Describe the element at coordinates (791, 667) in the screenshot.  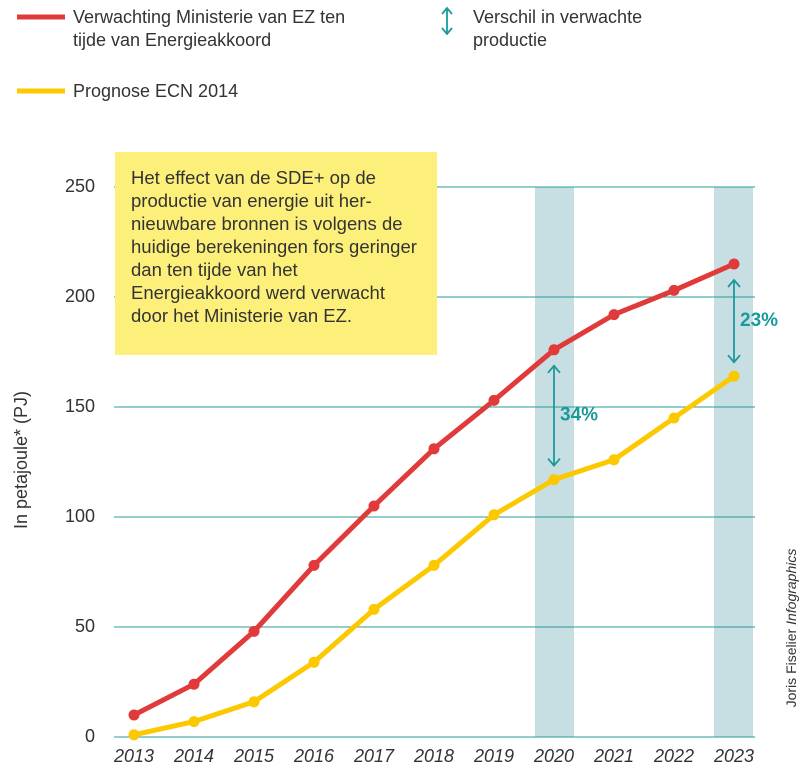
I see `credit-name: Joris Fiselier` at that location.